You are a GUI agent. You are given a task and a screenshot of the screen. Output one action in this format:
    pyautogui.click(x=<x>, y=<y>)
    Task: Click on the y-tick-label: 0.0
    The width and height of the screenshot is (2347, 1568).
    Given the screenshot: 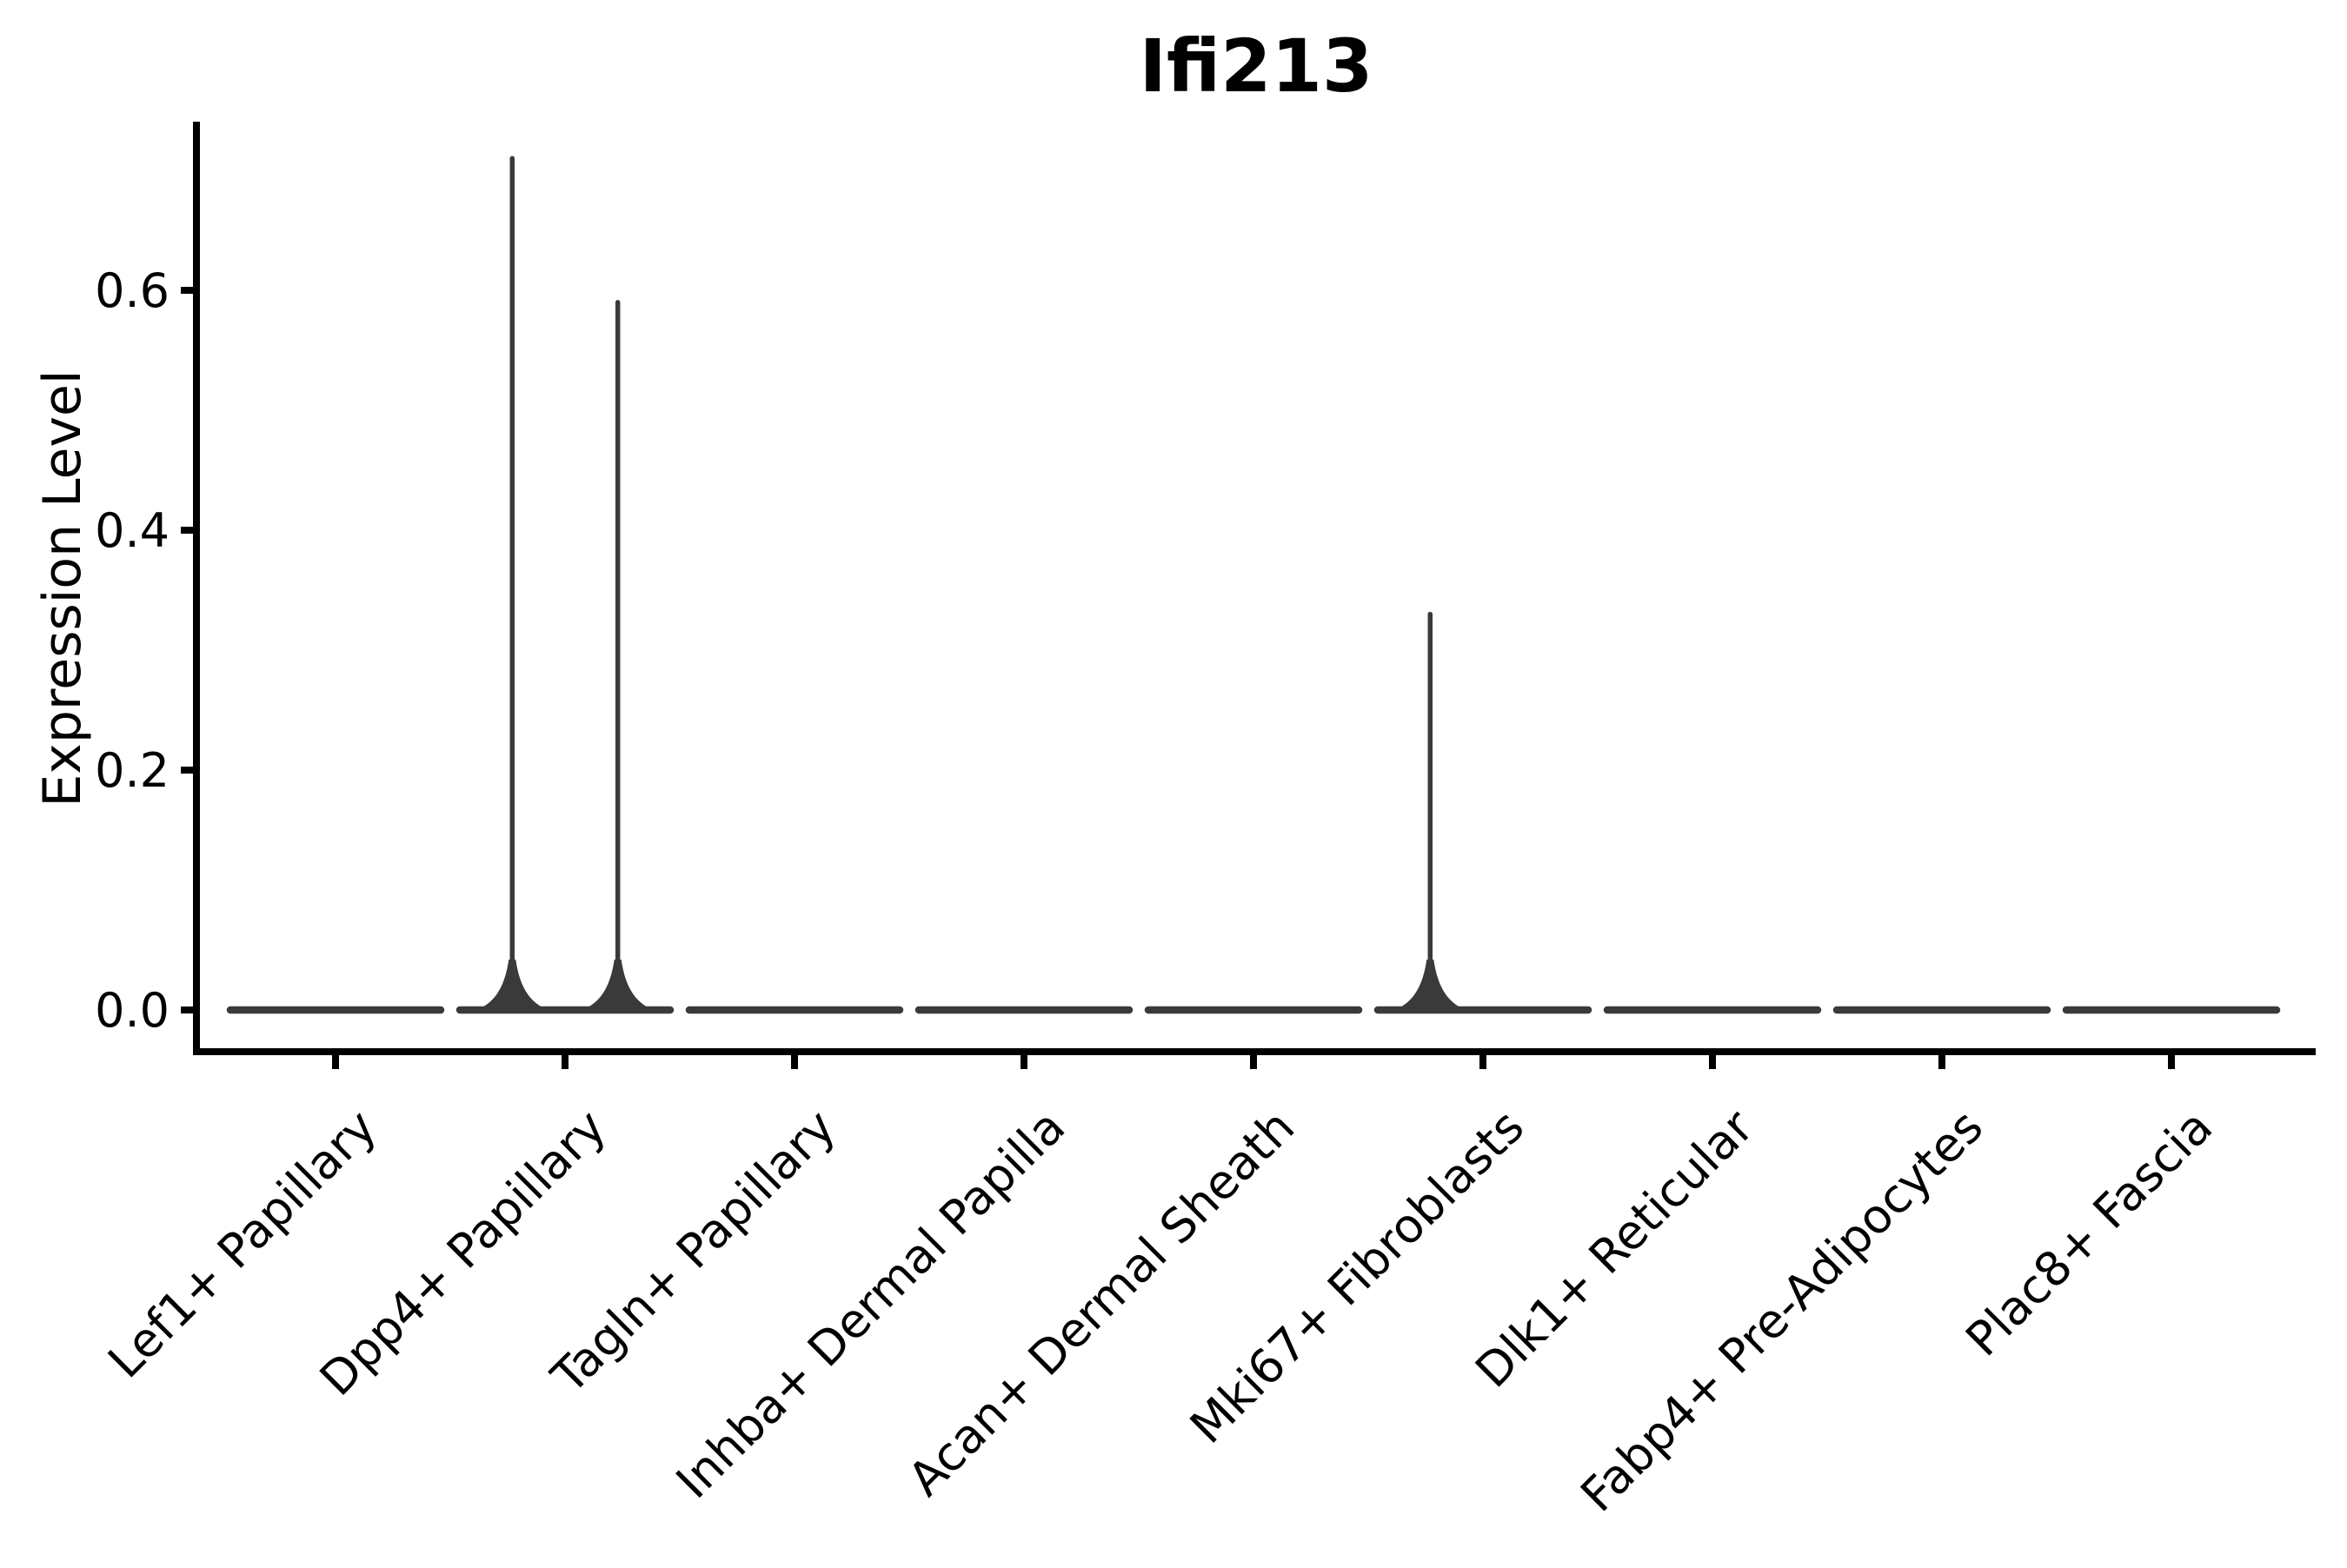 What is the action you would take?
    pyautogui.click(x=132, y=1010)
    